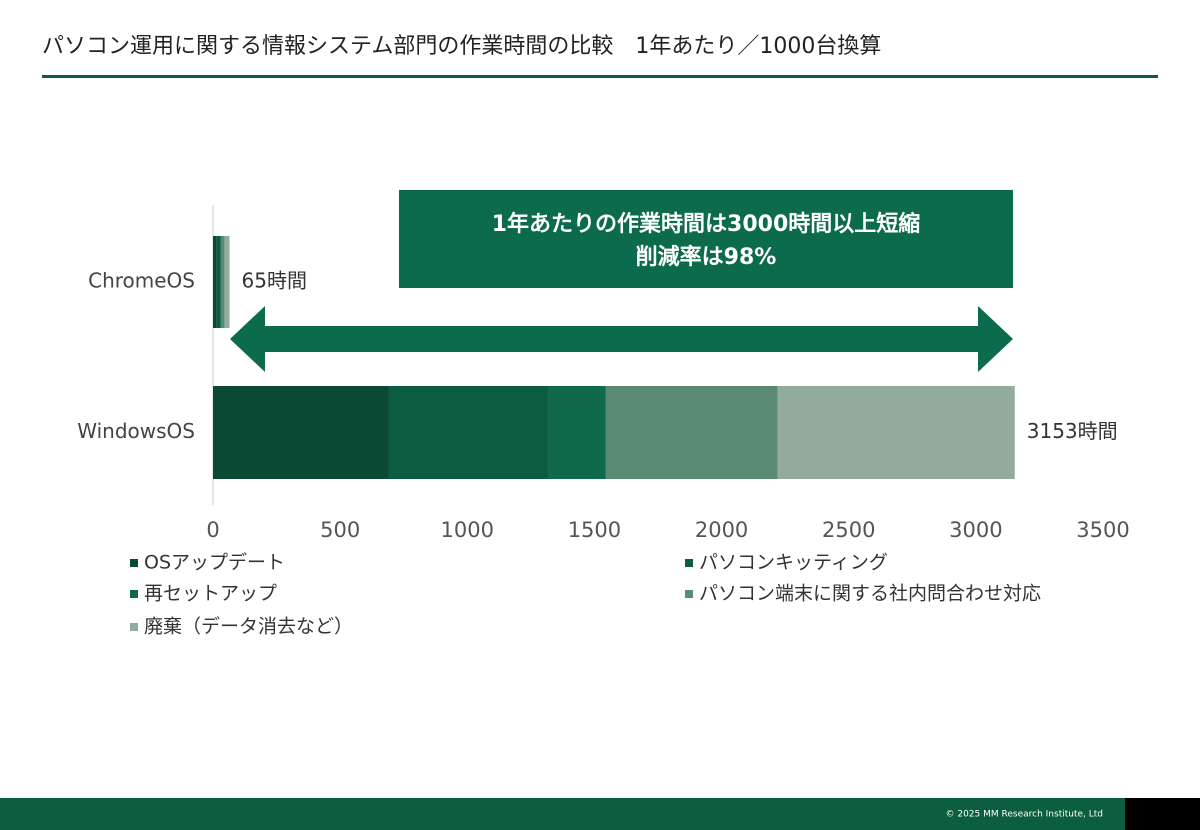  Describe the element at coordinates (340, 530) in the screenshot. I see `x-tick-label: 500` at that location.